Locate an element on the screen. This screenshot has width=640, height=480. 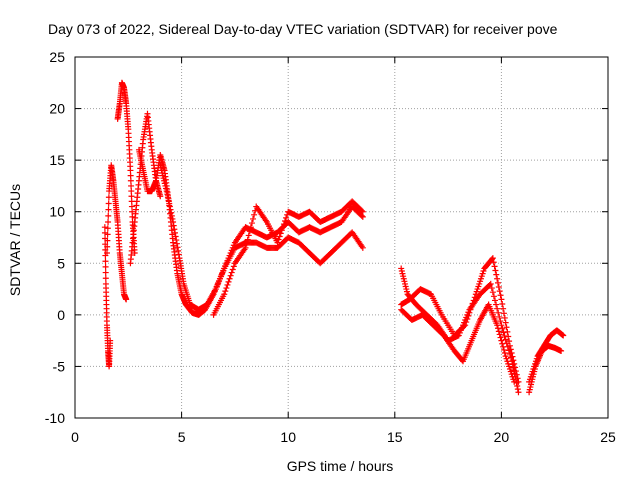
y-tick-label: 5 is located at coordinates (61, 263).